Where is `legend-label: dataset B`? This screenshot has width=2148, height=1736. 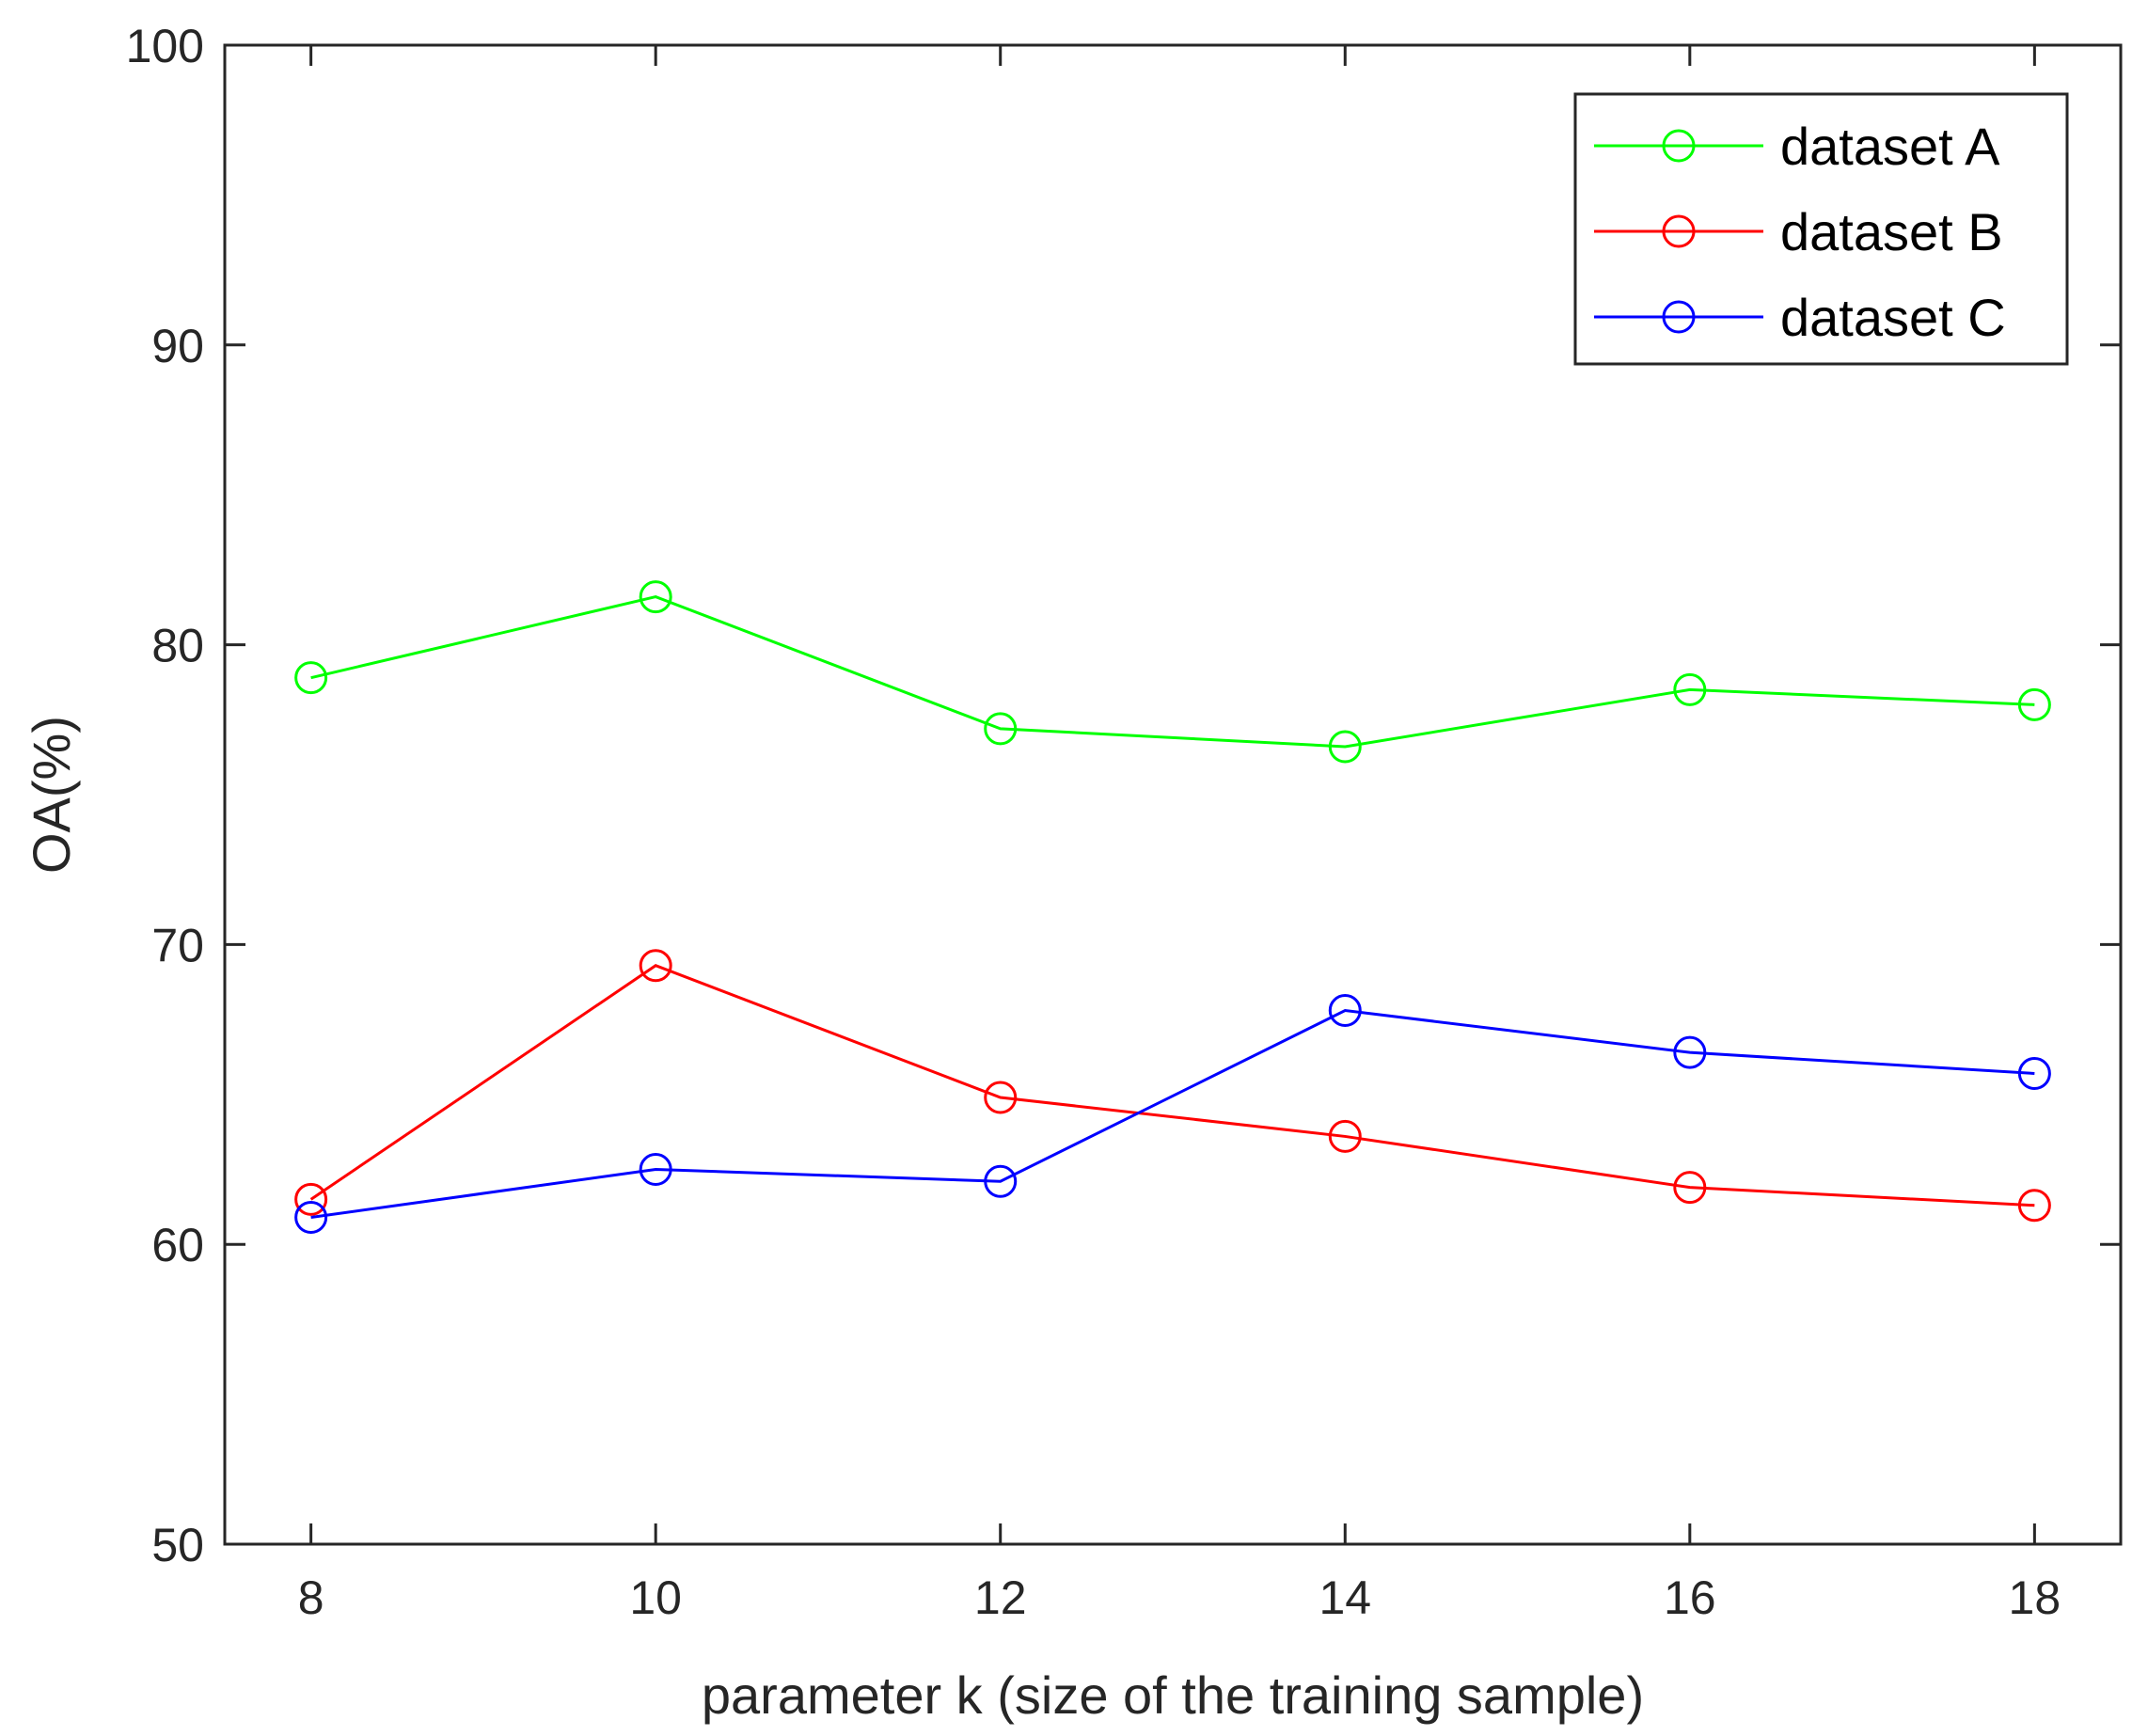 legend-label: dataset B is located at coordinates (1892, 231).